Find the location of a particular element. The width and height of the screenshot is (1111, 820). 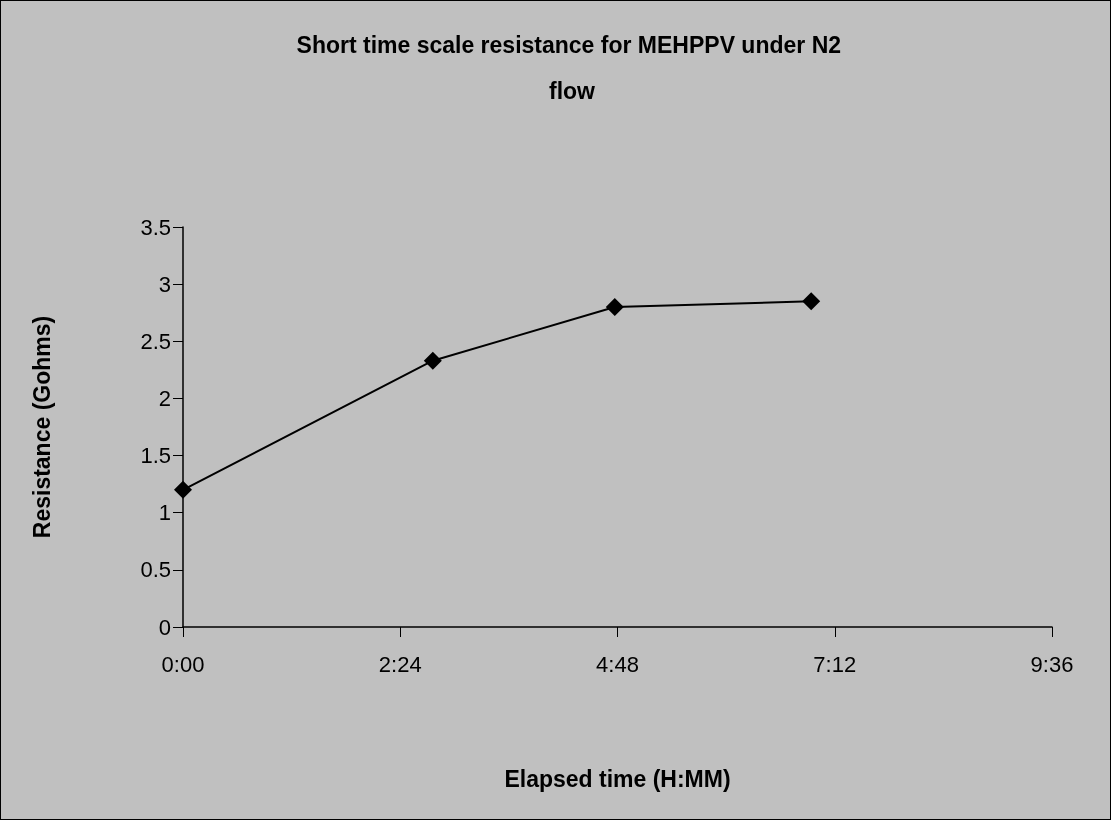

y-tick-label: 2 is located at coordinates (164, 398).